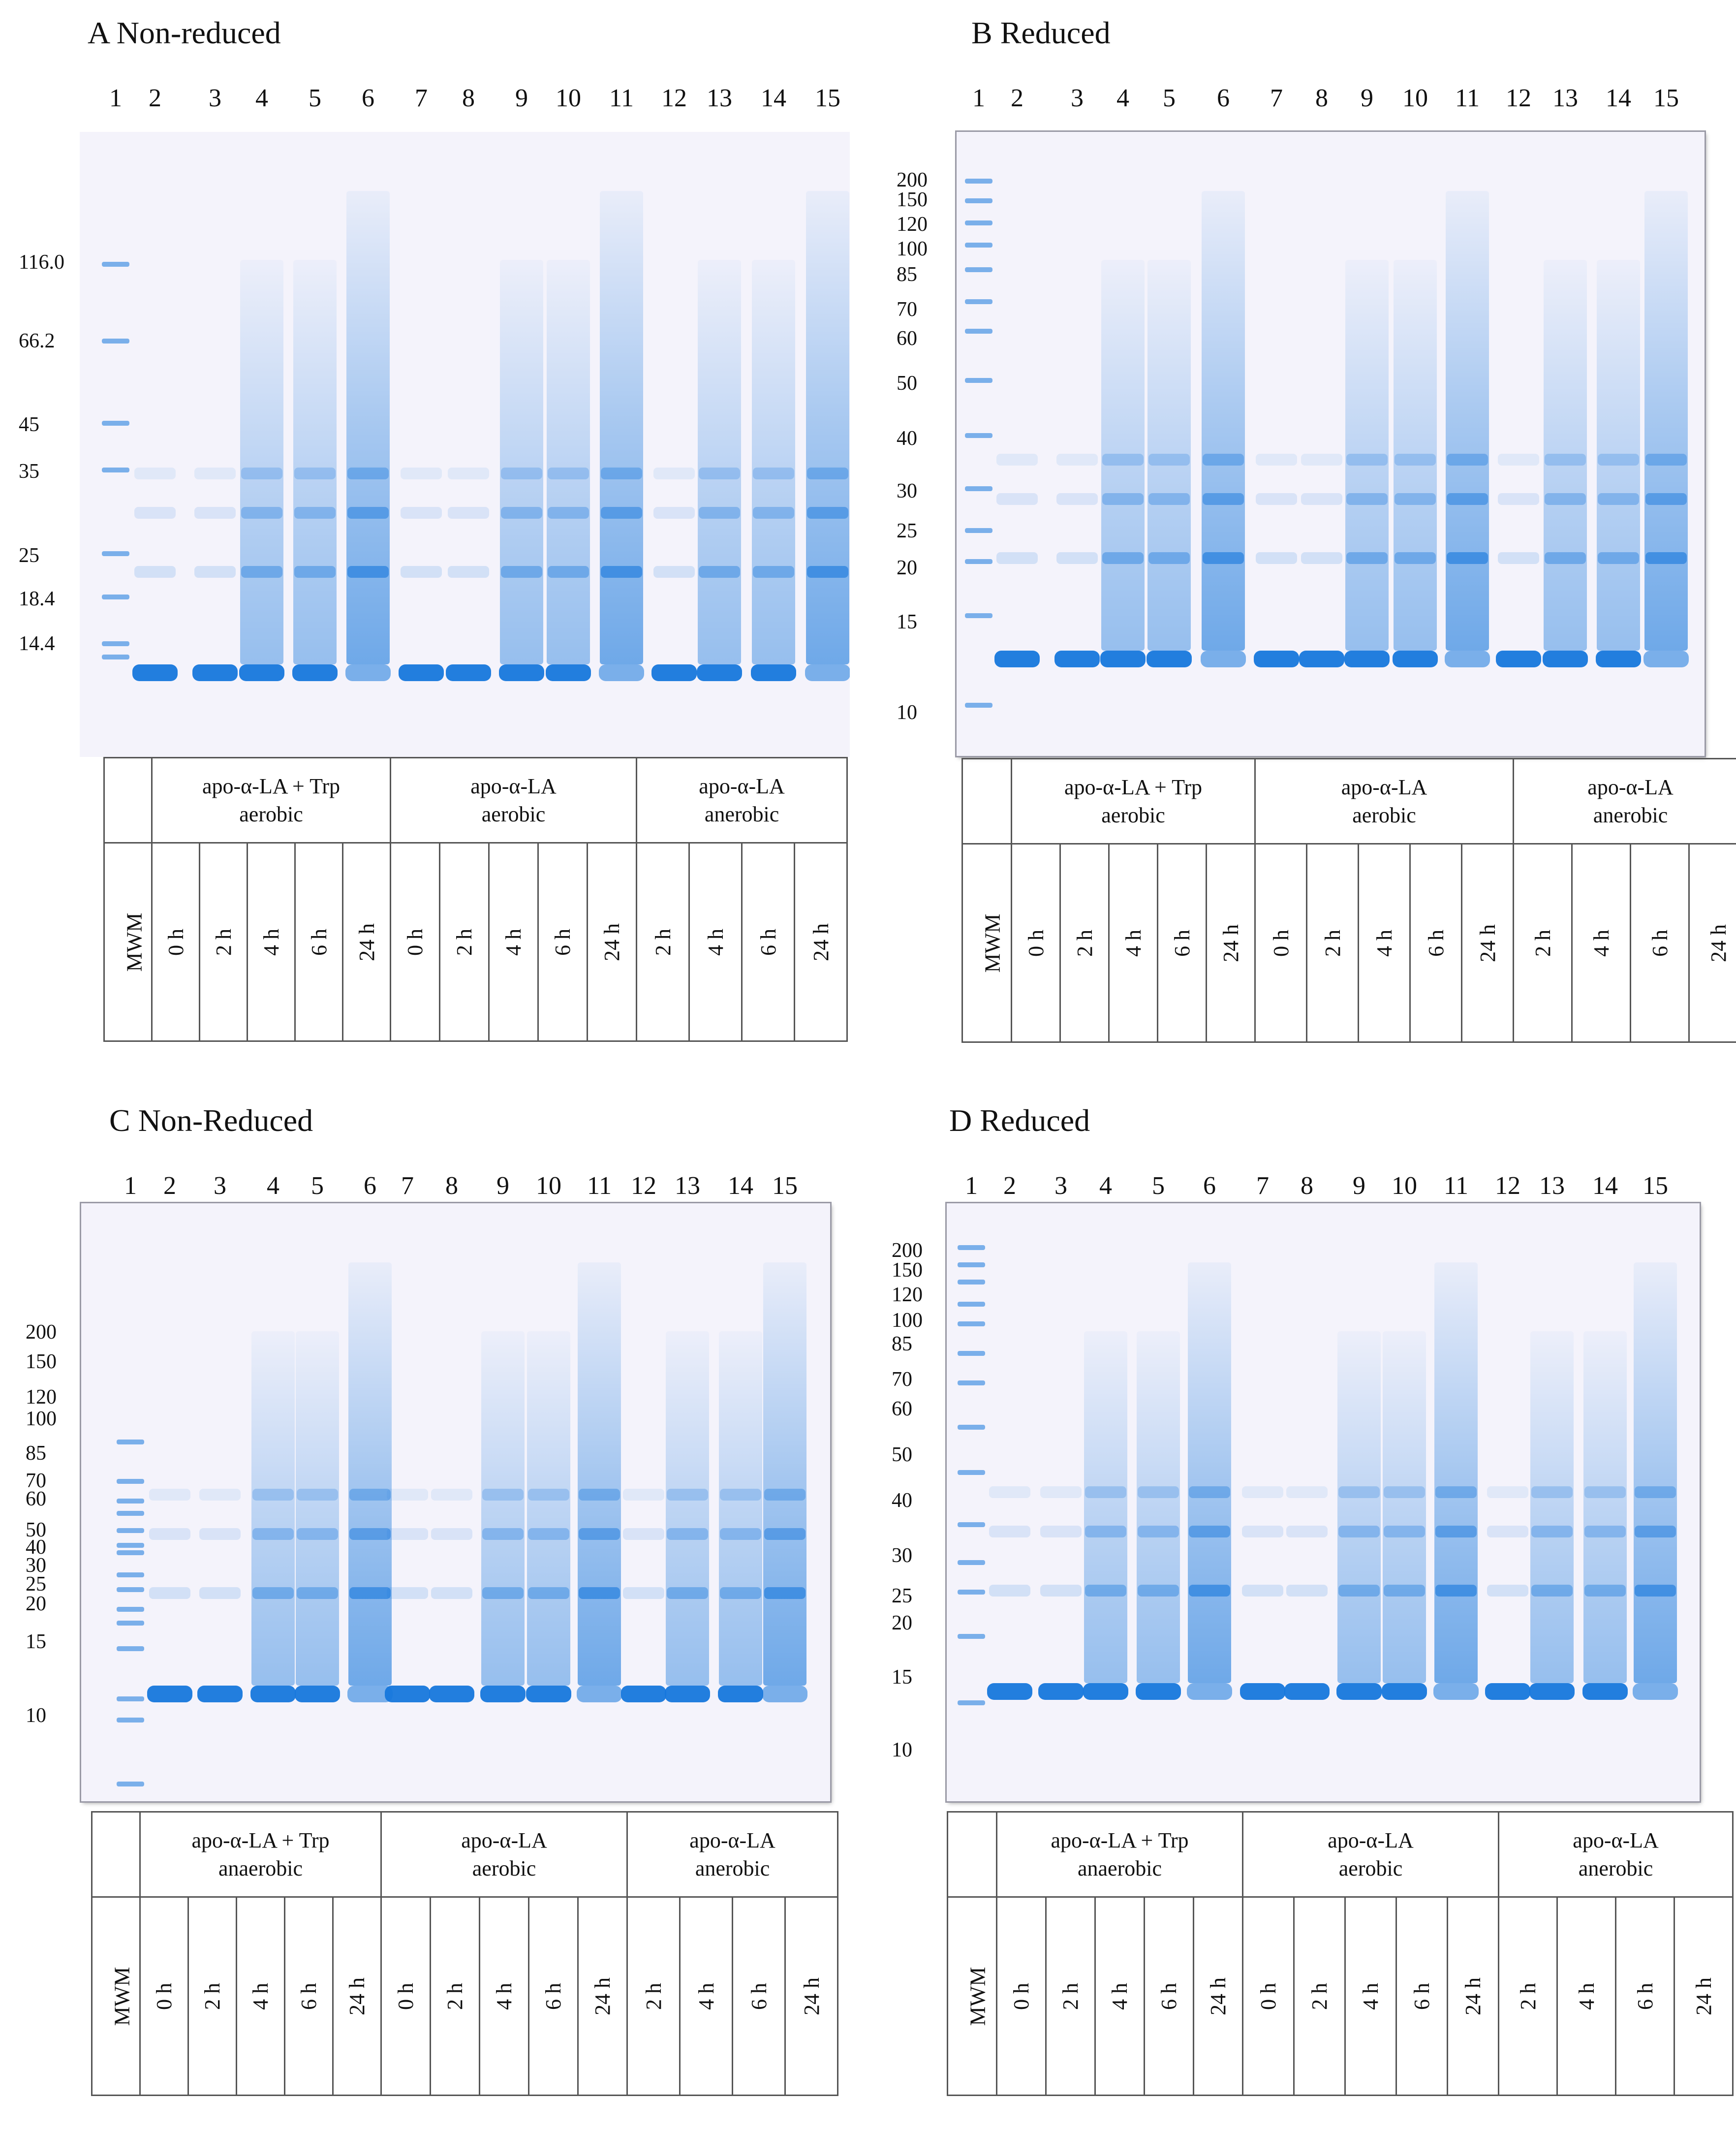 This screenshot has height=2130, width=1736. What do you see at coordinates (1223, 98) in the screenshot?
I see `lane-number: 6` at bounding box center [1223, 98].